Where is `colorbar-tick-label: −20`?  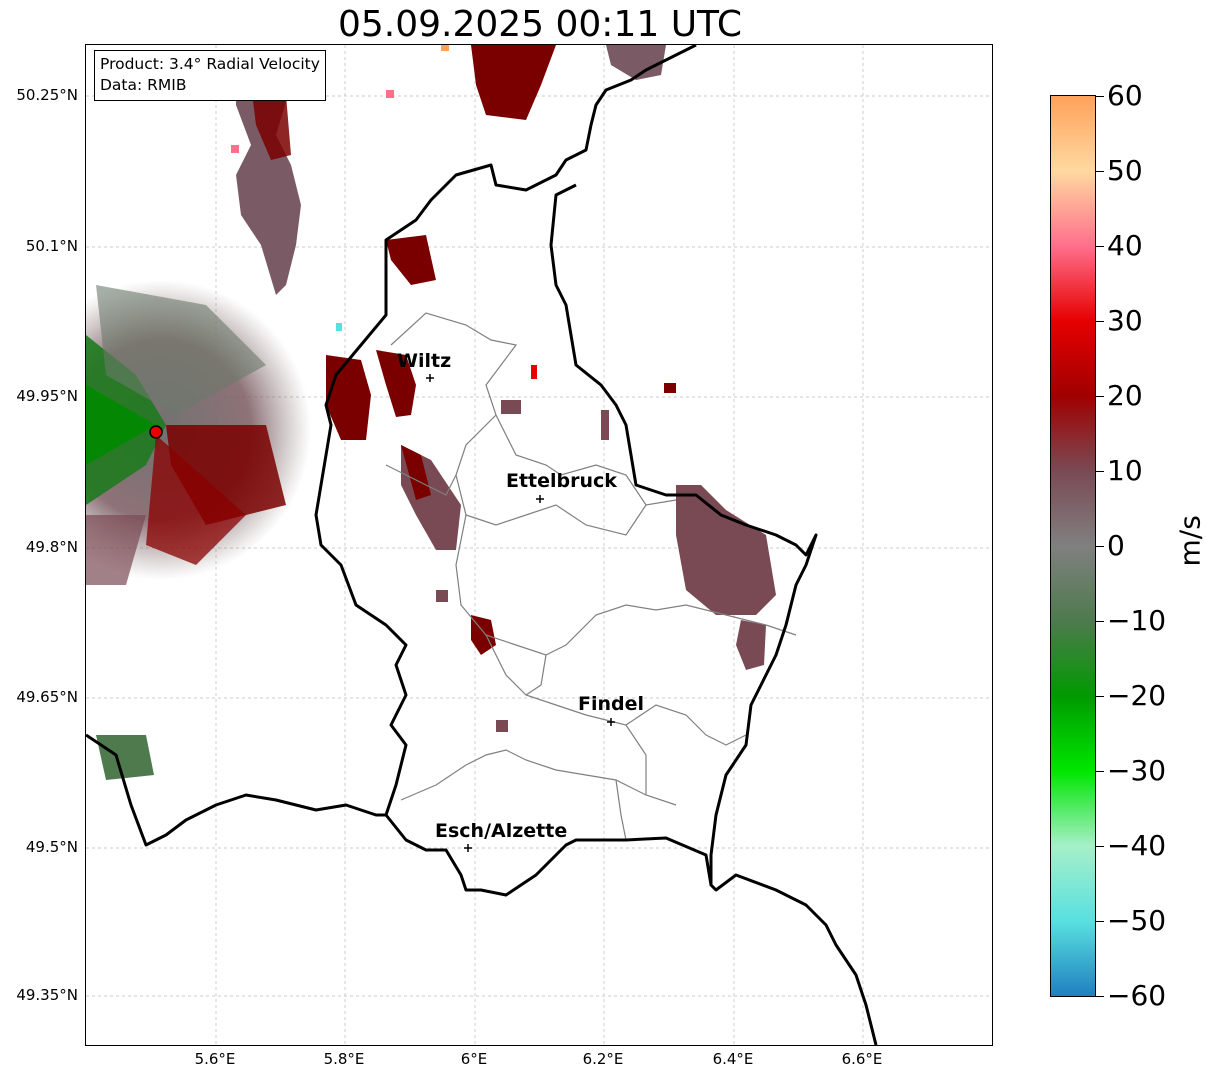 colorbar-tick-label: −20 is located at coordinates (1137, 695).